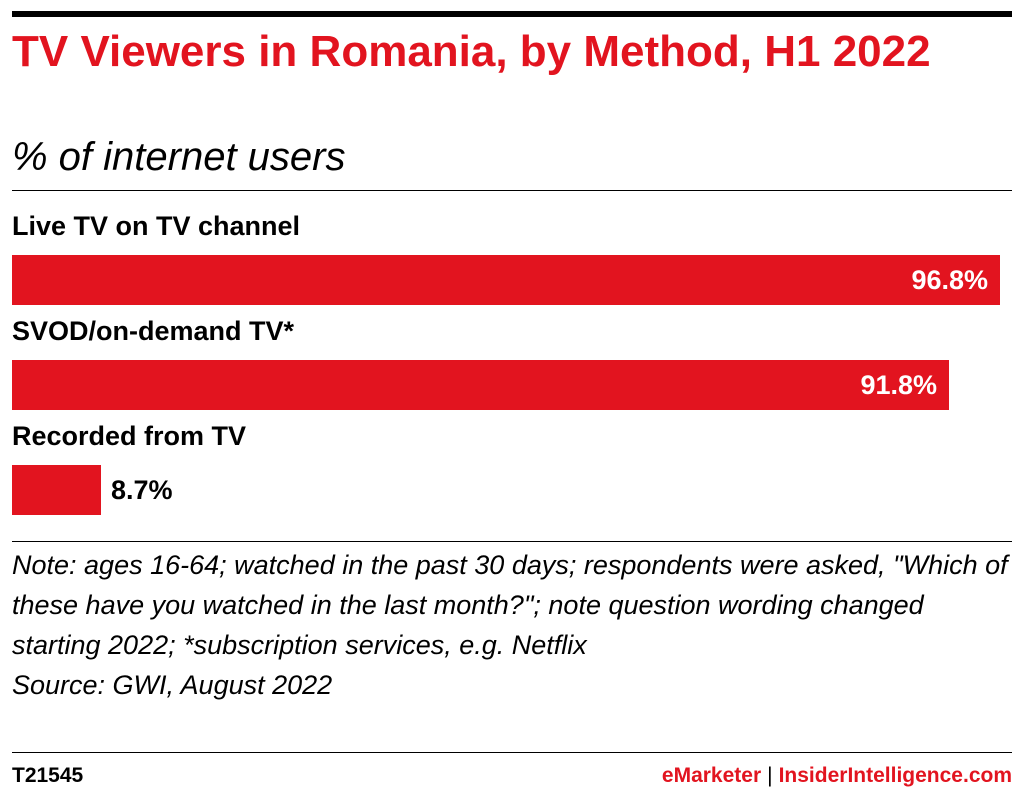 The width and height of the screenshot is (1024, 794). Describe the element at coordinates (153, 331) in the screenshot. I see `category-label: SVOD/on-demand TV*` at that location.